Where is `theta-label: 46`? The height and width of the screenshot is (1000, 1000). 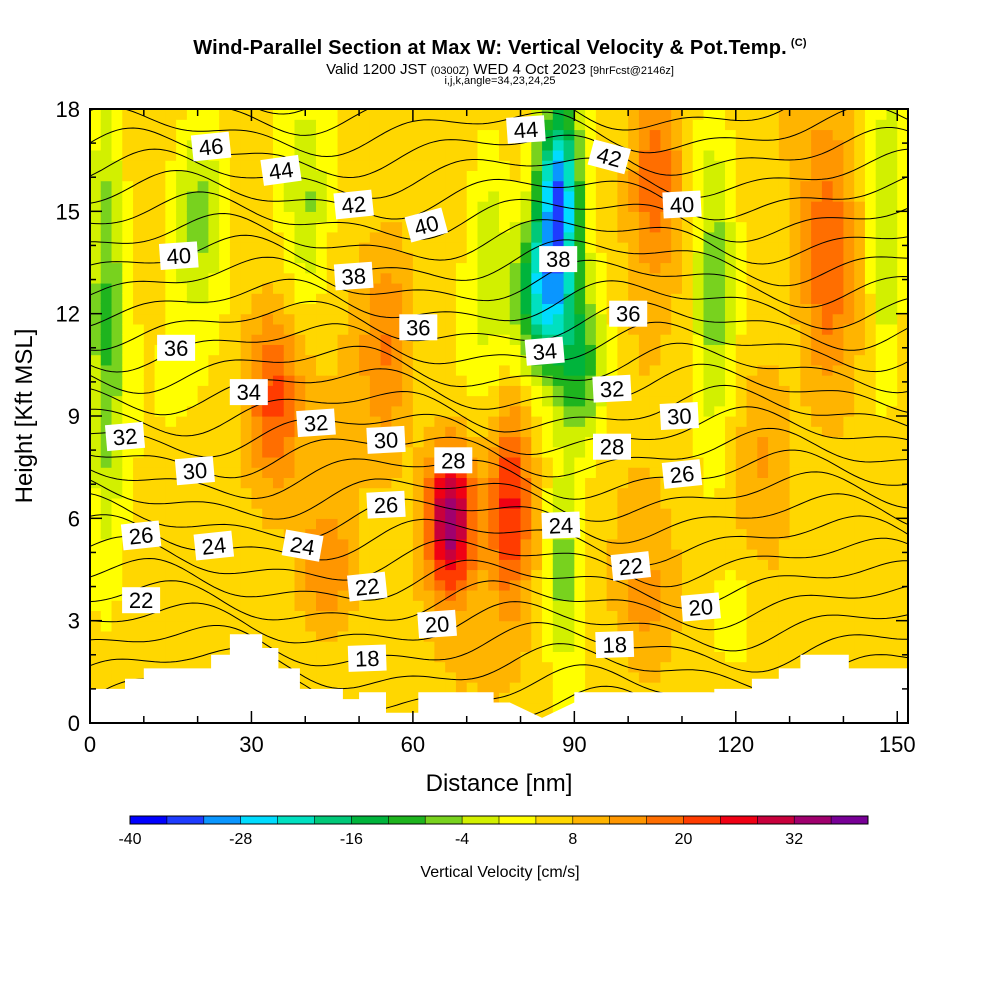 theta-label: 46 is located at coordinates (211, 146).